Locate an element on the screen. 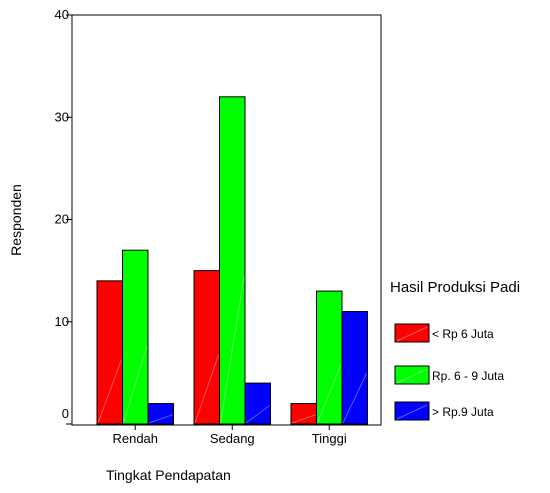 Image resolution: width=550 pixels, height=493 pixels. y-tick-label-40: 40 is located at coordinates (62, 14).